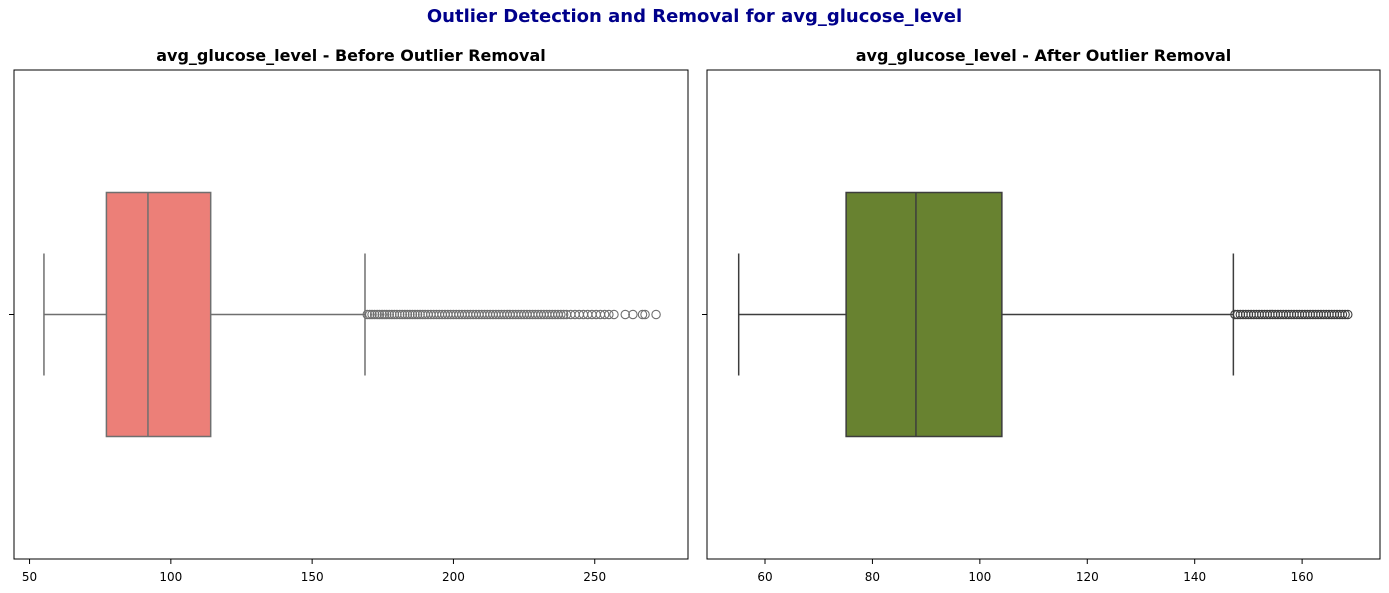 The height and width of the screenshot is (593, 1389). Describe the element at coordinates (764, 577) in the screenshot. I see `x-tick-label: 60` at that location.